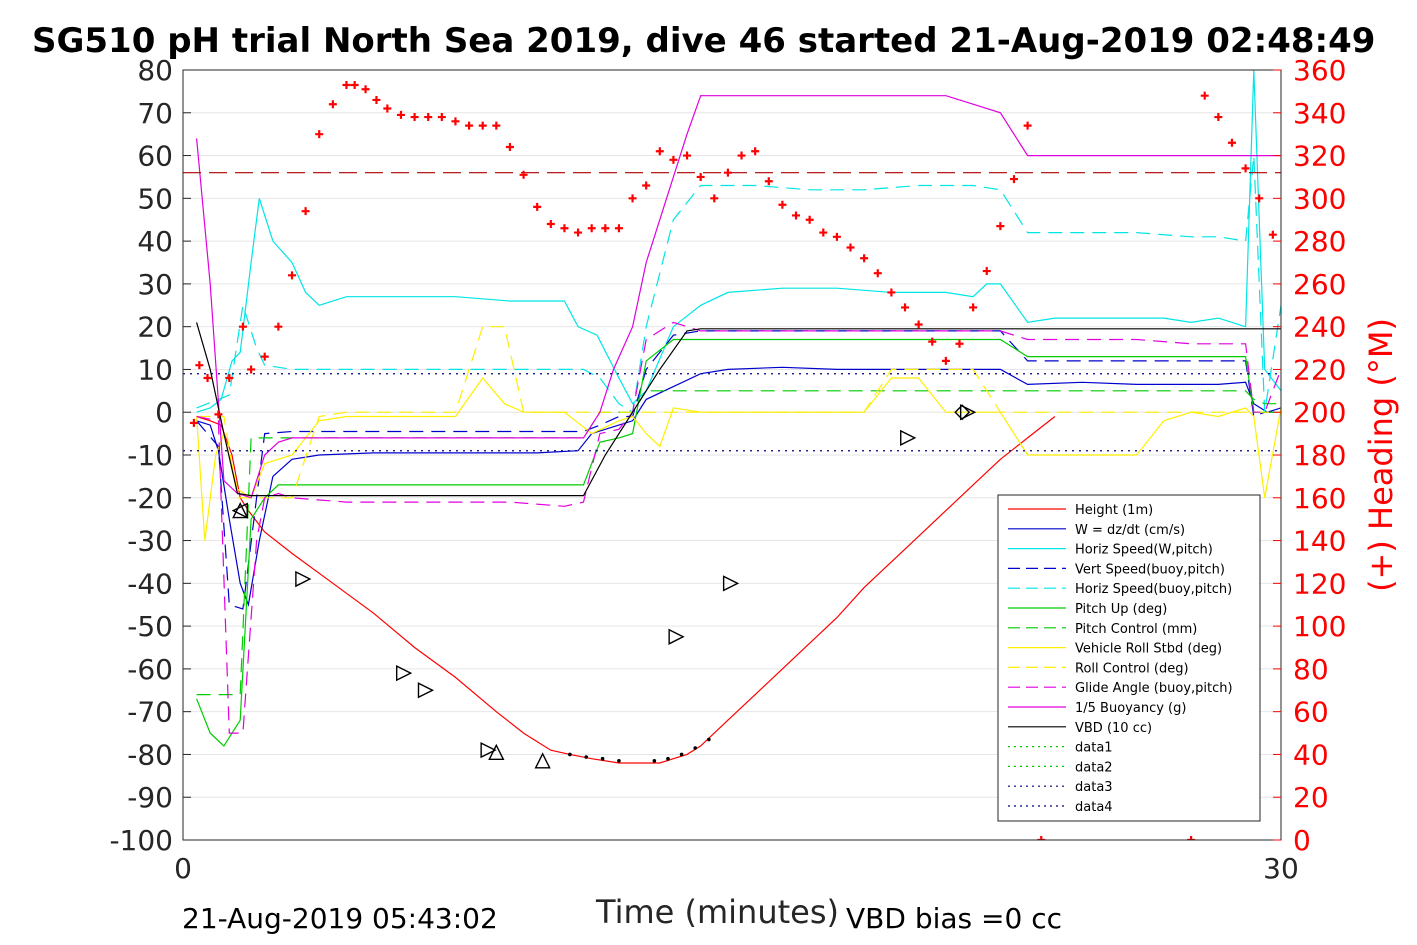  Describe the element at coordinates (1319, 369) in the screenshot. I see `right-tick-label: 220` at that location.